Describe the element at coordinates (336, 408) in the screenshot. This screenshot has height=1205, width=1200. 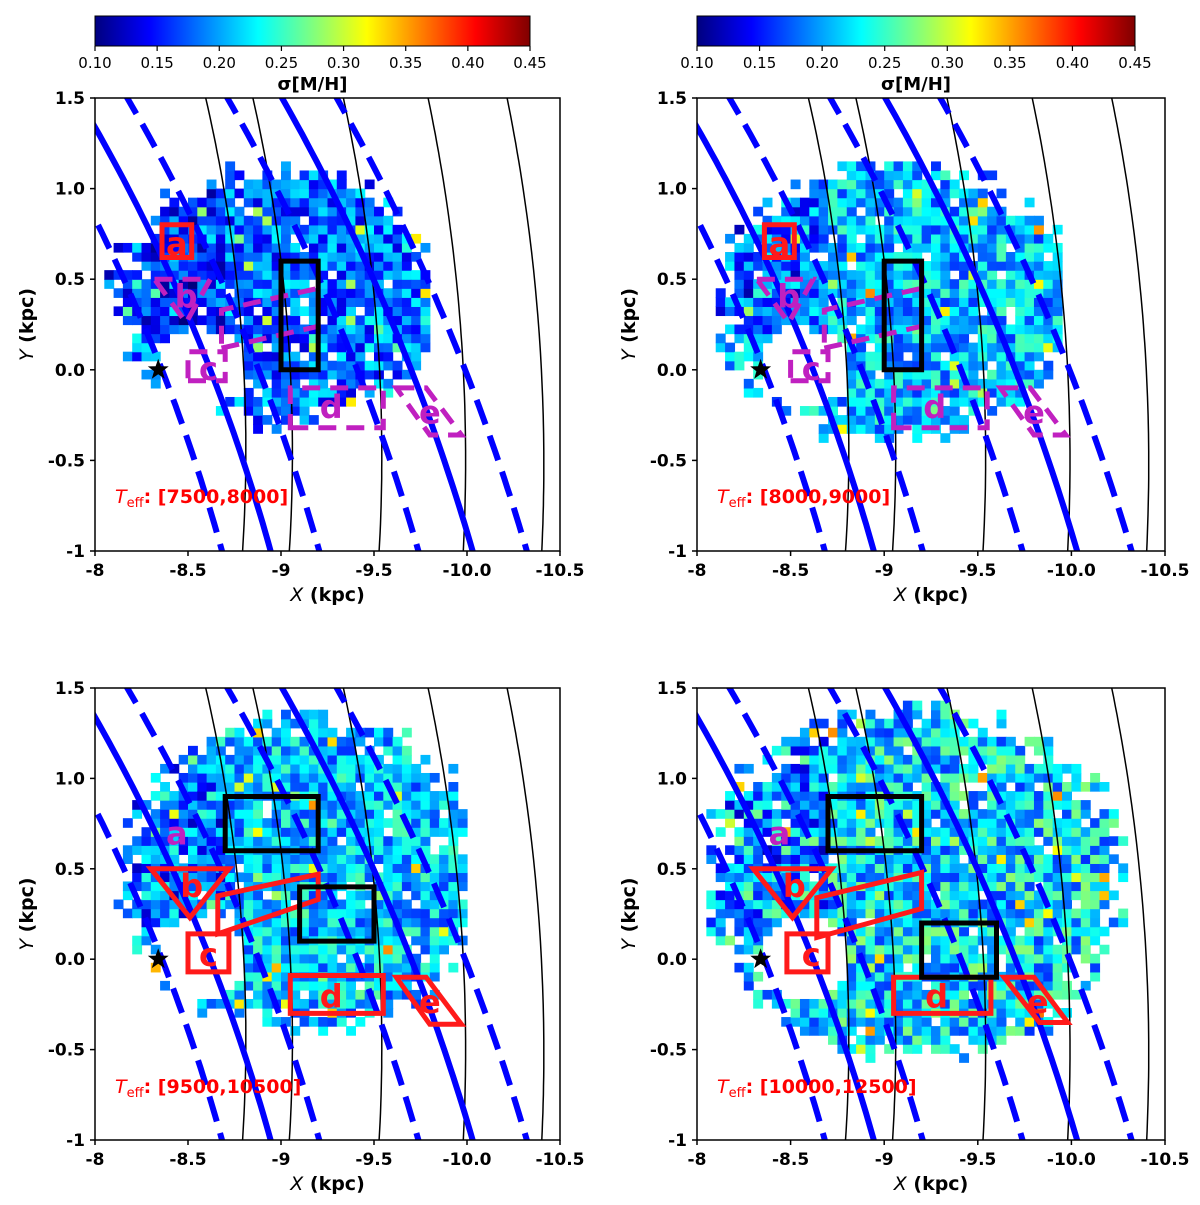
I see `region-d-outline` at that location.